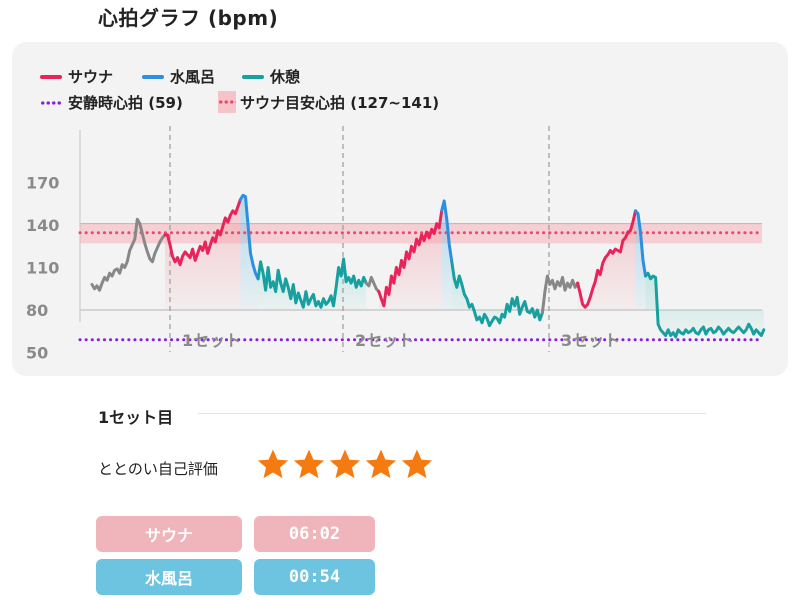 Image resolution: width=800 pixels, height=600 pixels. Describe the element at coordinates (340, 102) in the screenshot. I see `legend-target-hr-label: サウナ目安心拍 (127~141)` at that location.